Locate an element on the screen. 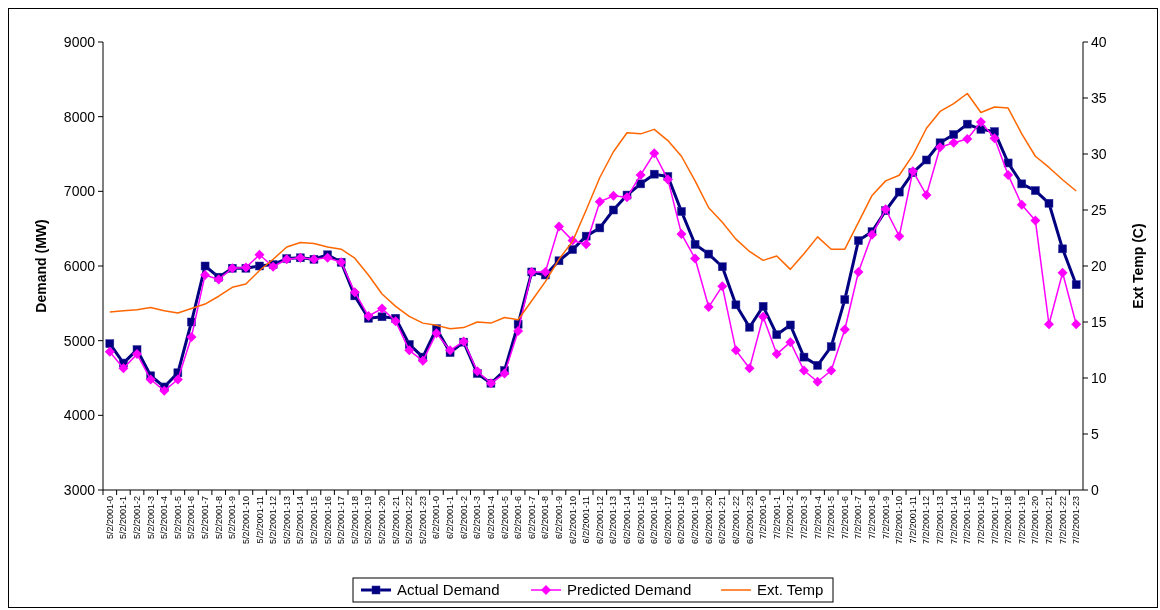  x-tick-label: 7/2/2001-11 is located at coordinates (912, 520).